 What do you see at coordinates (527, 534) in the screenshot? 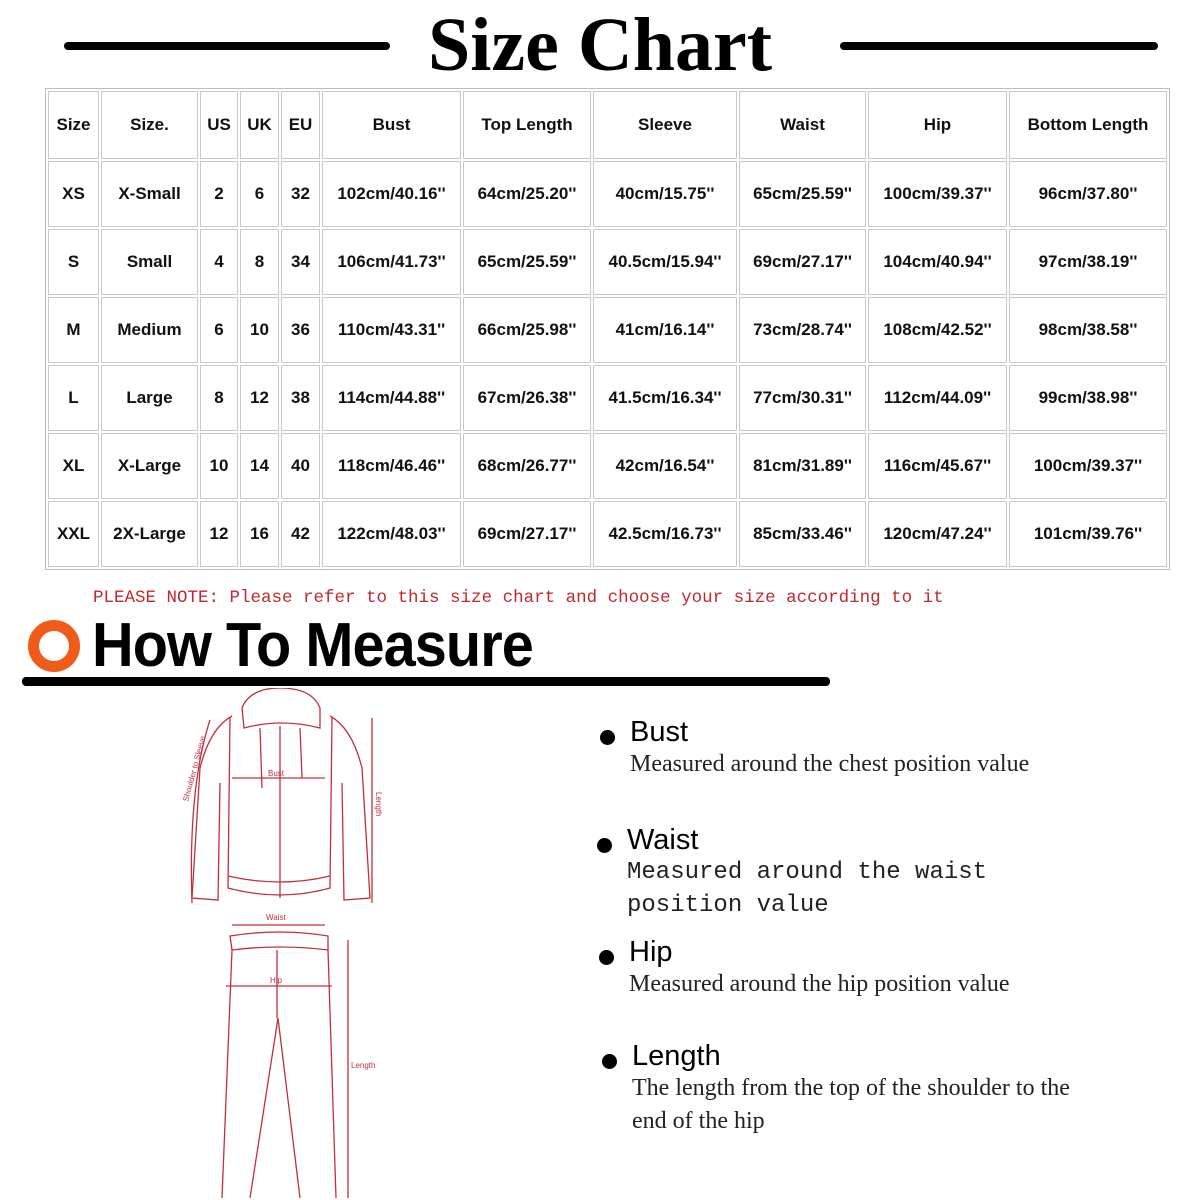
I see `table-cell: 69cm/27.17''` at bounding box center [527, 534].